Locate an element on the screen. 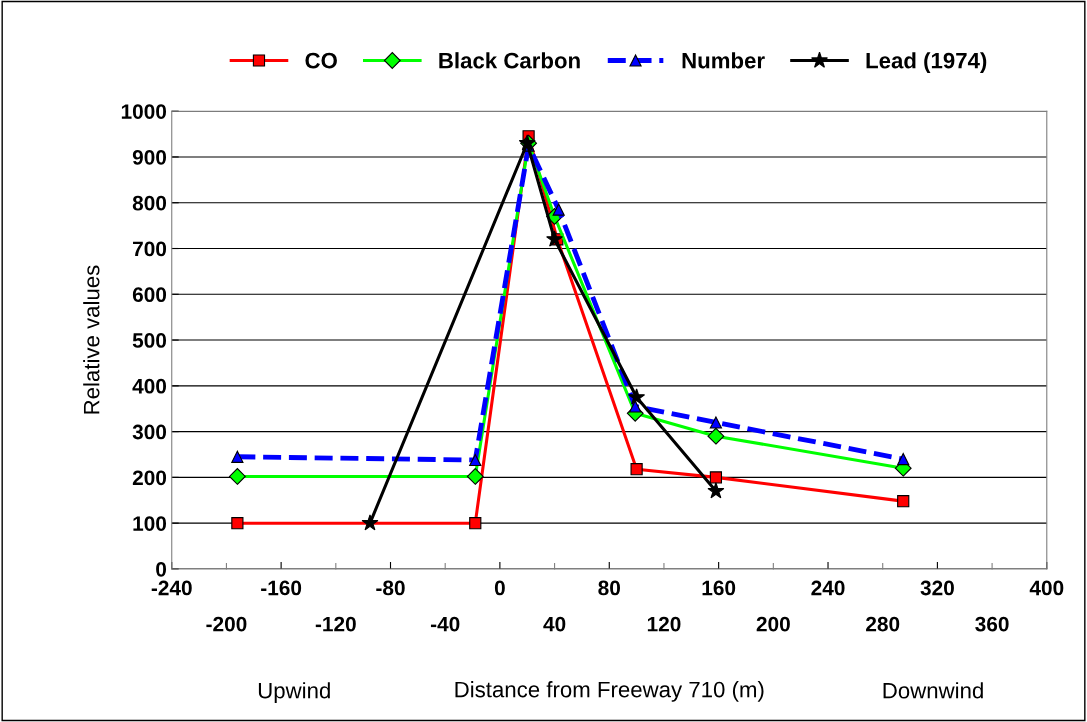 The image size is (1087, 722). x-tick-label: 400 is located at coordinates (1046, 588).